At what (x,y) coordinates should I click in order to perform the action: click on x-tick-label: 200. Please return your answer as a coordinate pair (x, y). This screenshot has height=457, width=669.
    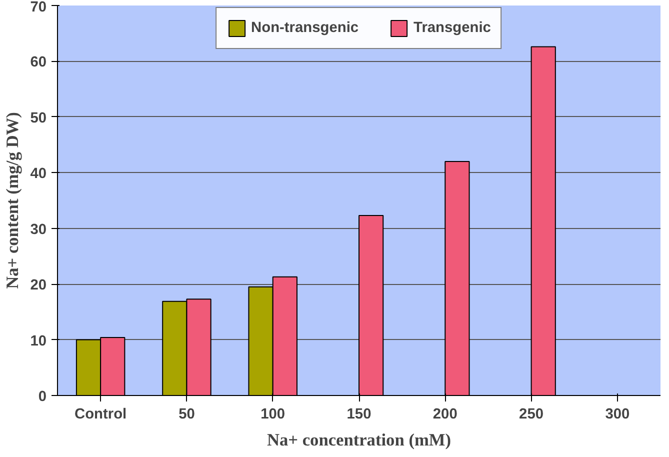
    Looking at the image, I should click on (445, 414).